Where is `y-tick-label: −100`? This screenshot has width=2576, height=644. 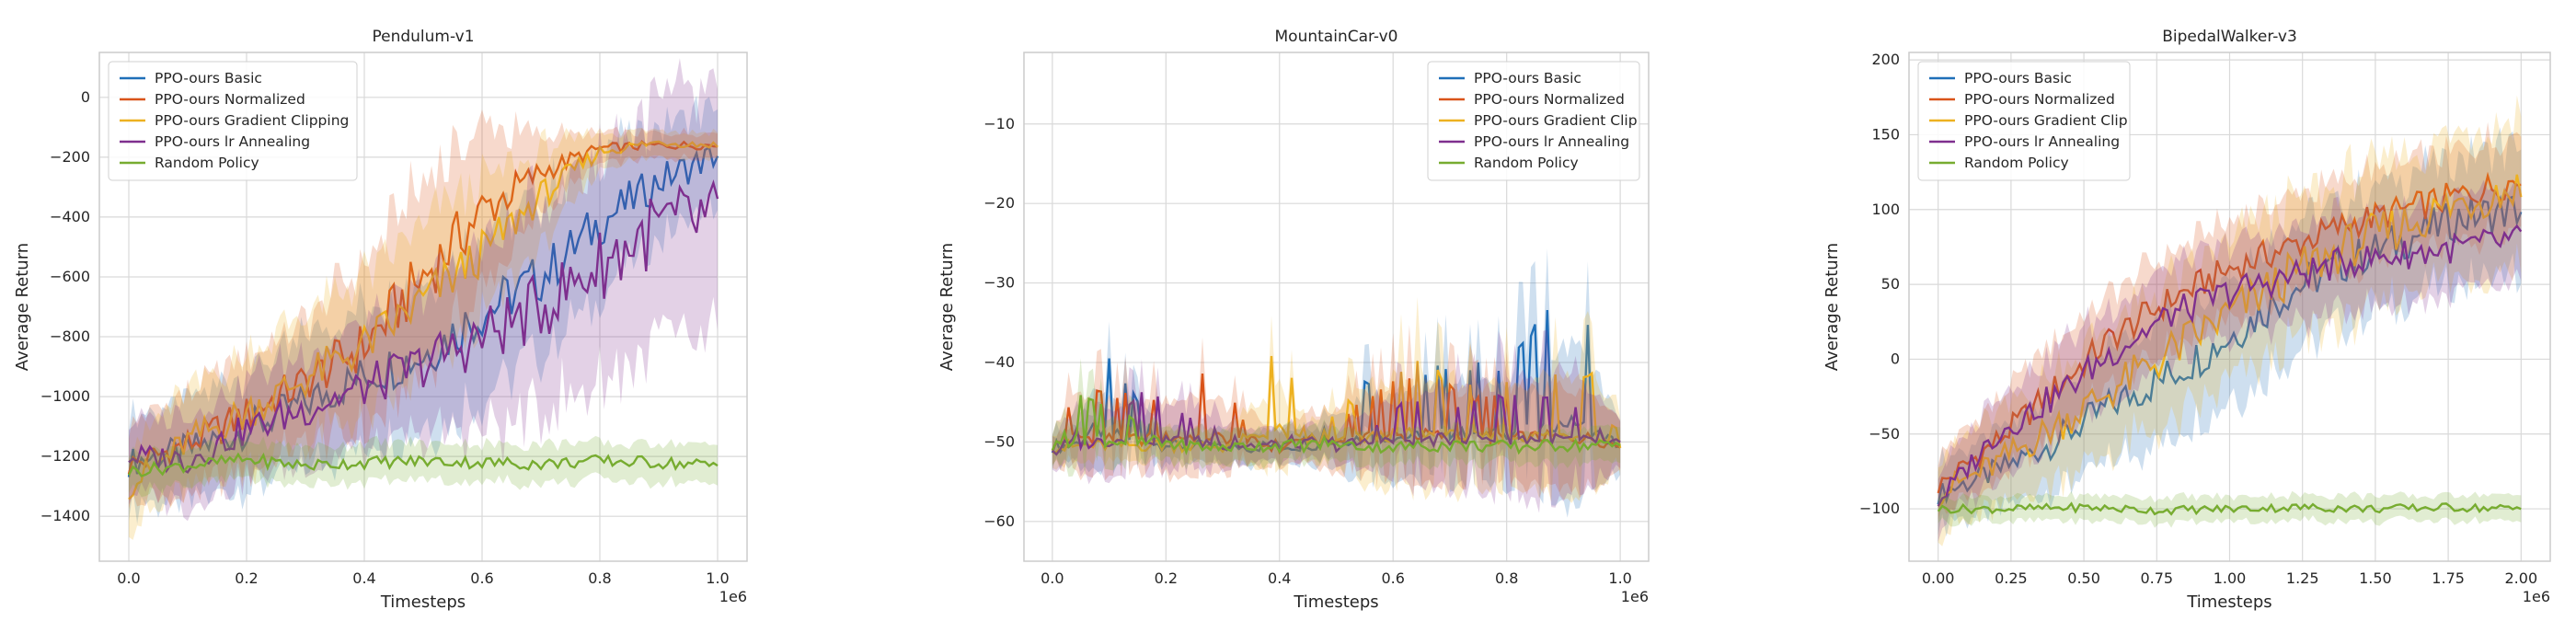 y-tick-label: −100 is located at coordinates (1879, 508).